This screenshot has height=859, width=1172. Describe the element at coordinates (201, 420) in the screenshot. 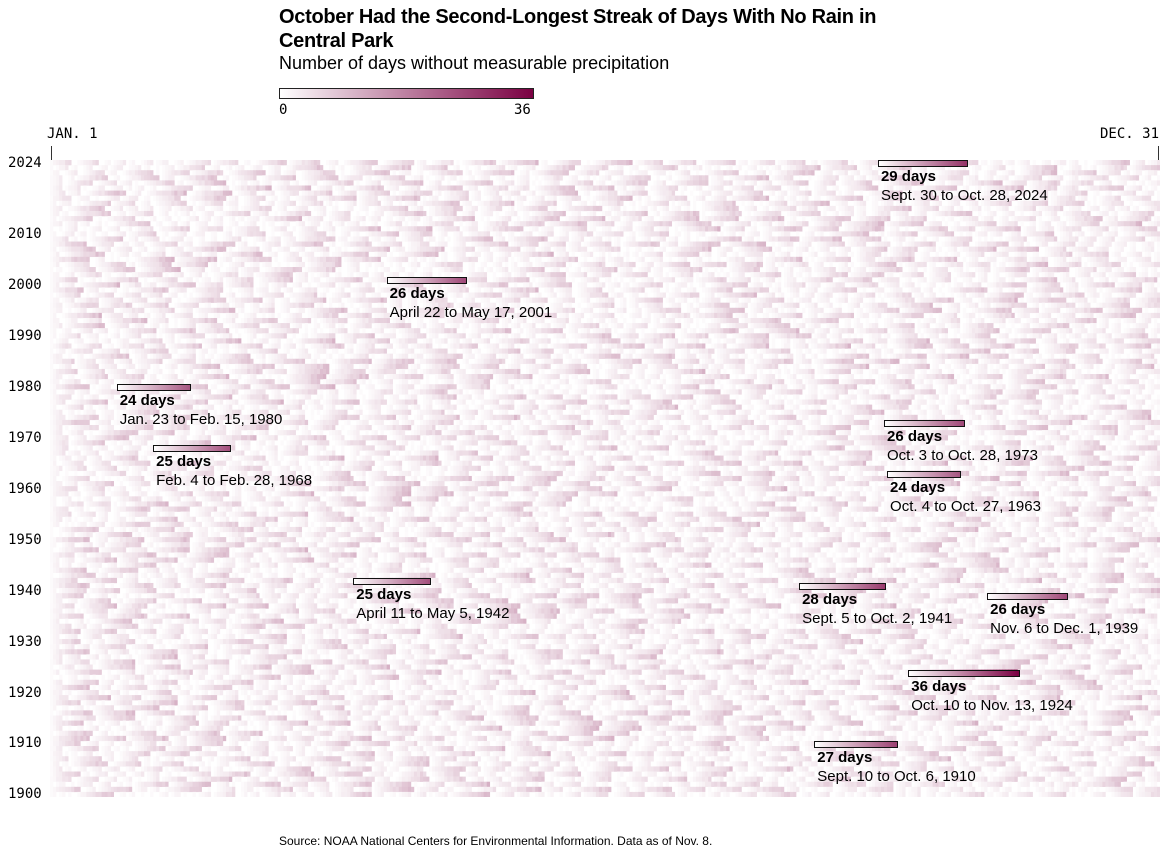

I see `streak-range-label-1980: Jan. 23 to Feb. 15, 1980` at that location.